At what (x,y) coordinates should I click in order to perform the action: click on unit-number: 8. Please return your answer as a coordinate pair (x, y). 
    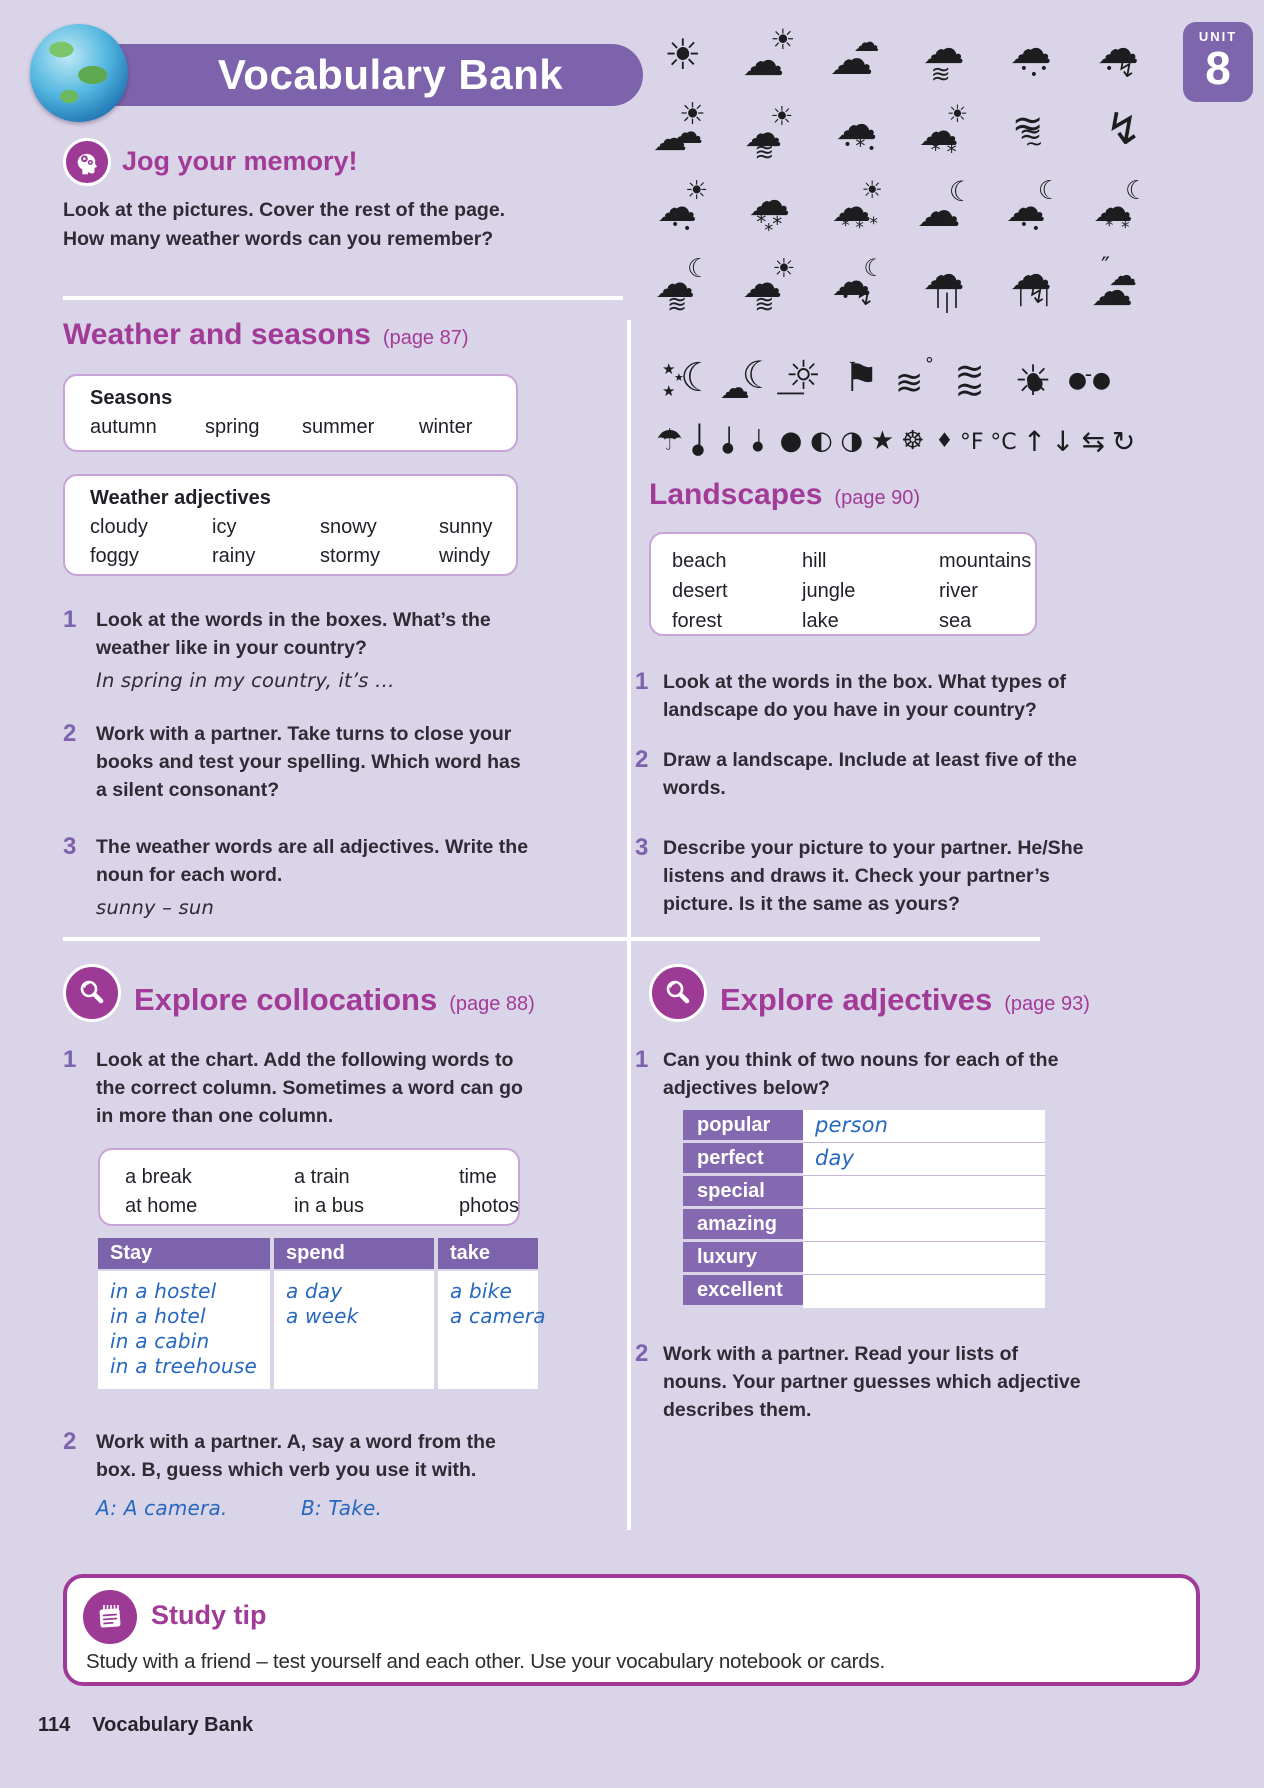
    Looking at the image, I should click on (1218, 68).